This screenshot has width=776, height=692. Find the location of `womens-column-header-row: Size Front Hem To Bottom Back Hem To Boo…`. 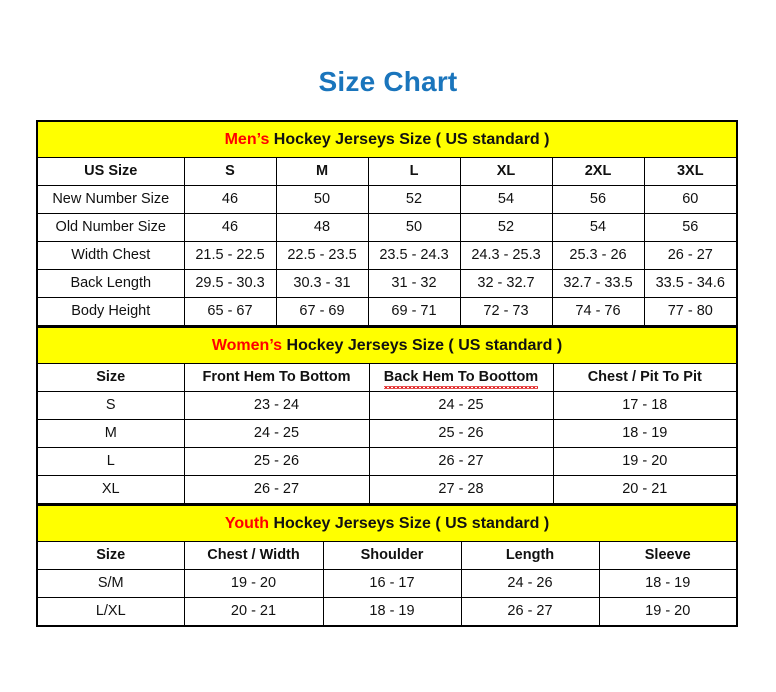

womens-column-header-row: Size Front Hem To Bottom Back Hem To Boo… is located at coordinates (387, 377).